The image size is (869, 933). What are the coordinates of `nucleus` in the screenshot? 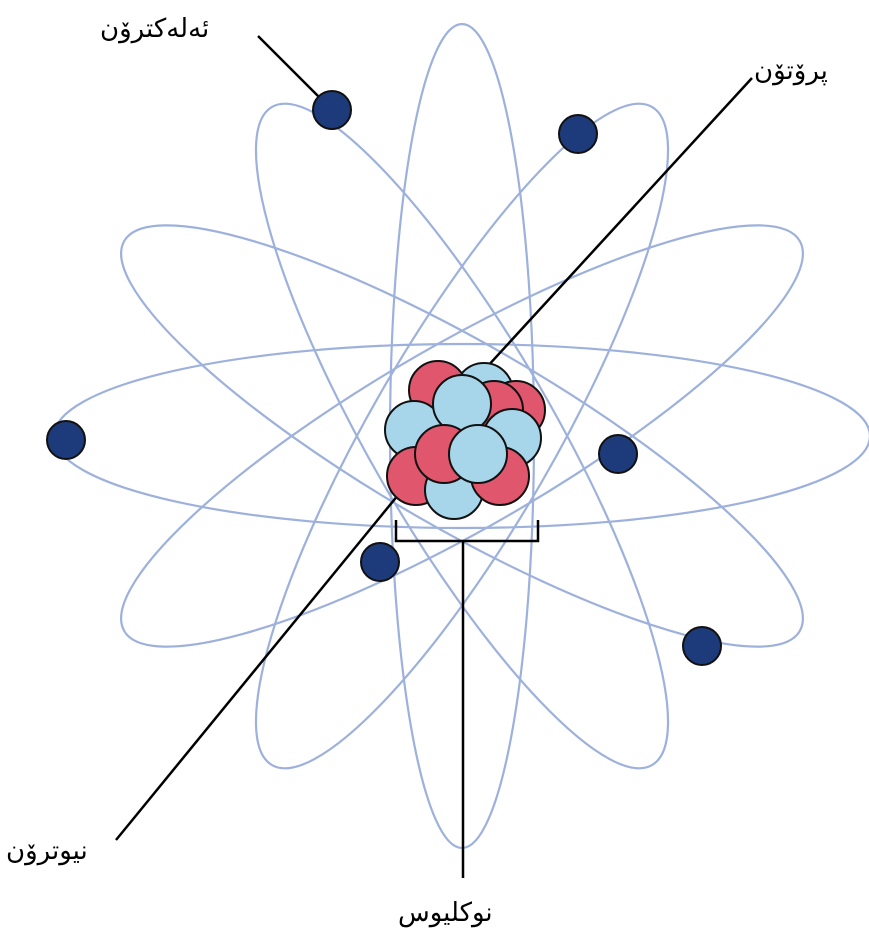 It's located at (465, 440).